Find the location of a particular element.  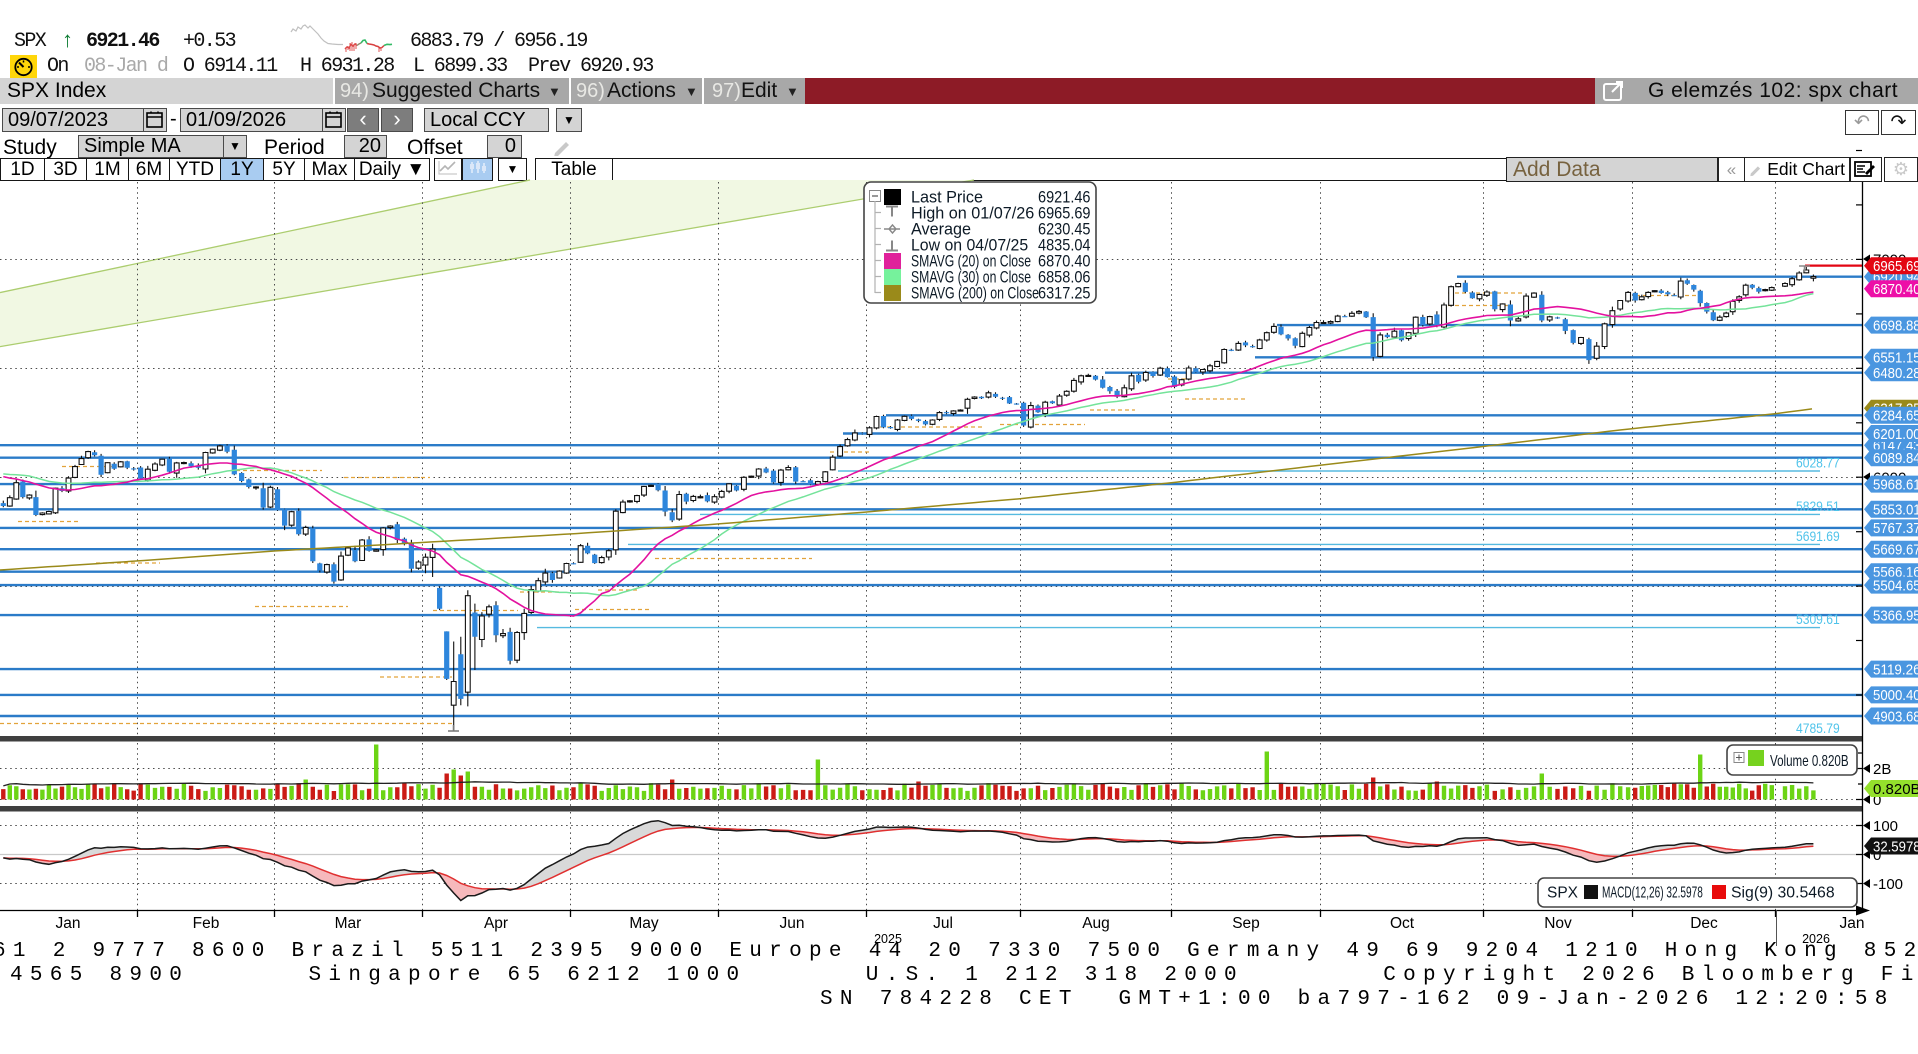

svg-text: Oct is located at coordinates (1402, 923).